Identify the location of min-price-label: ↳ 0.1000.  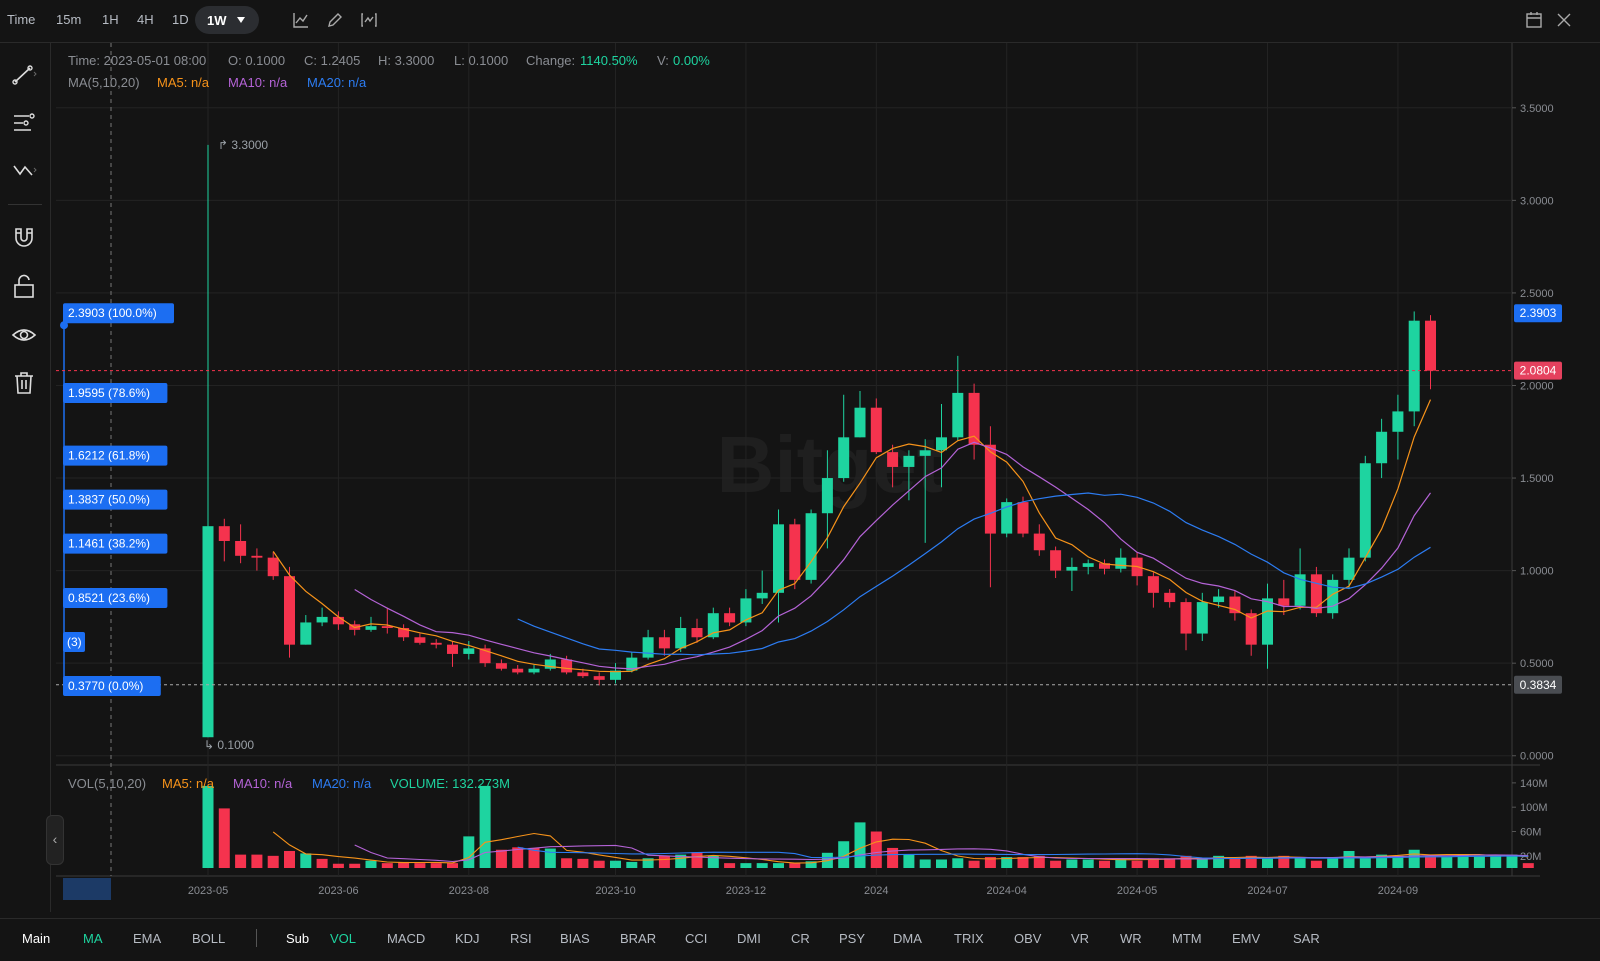
(229, 745).